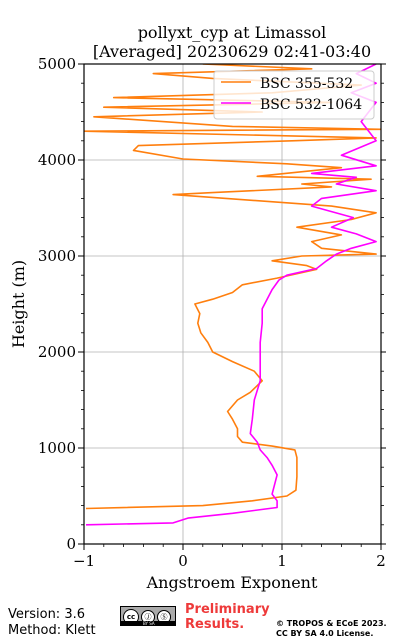 This screenshot has width=400, height=640. What do you see at coordinates (282, 561) in the screenshot?
I see `x-tick-label: 1` at bounding box center [282, 561].